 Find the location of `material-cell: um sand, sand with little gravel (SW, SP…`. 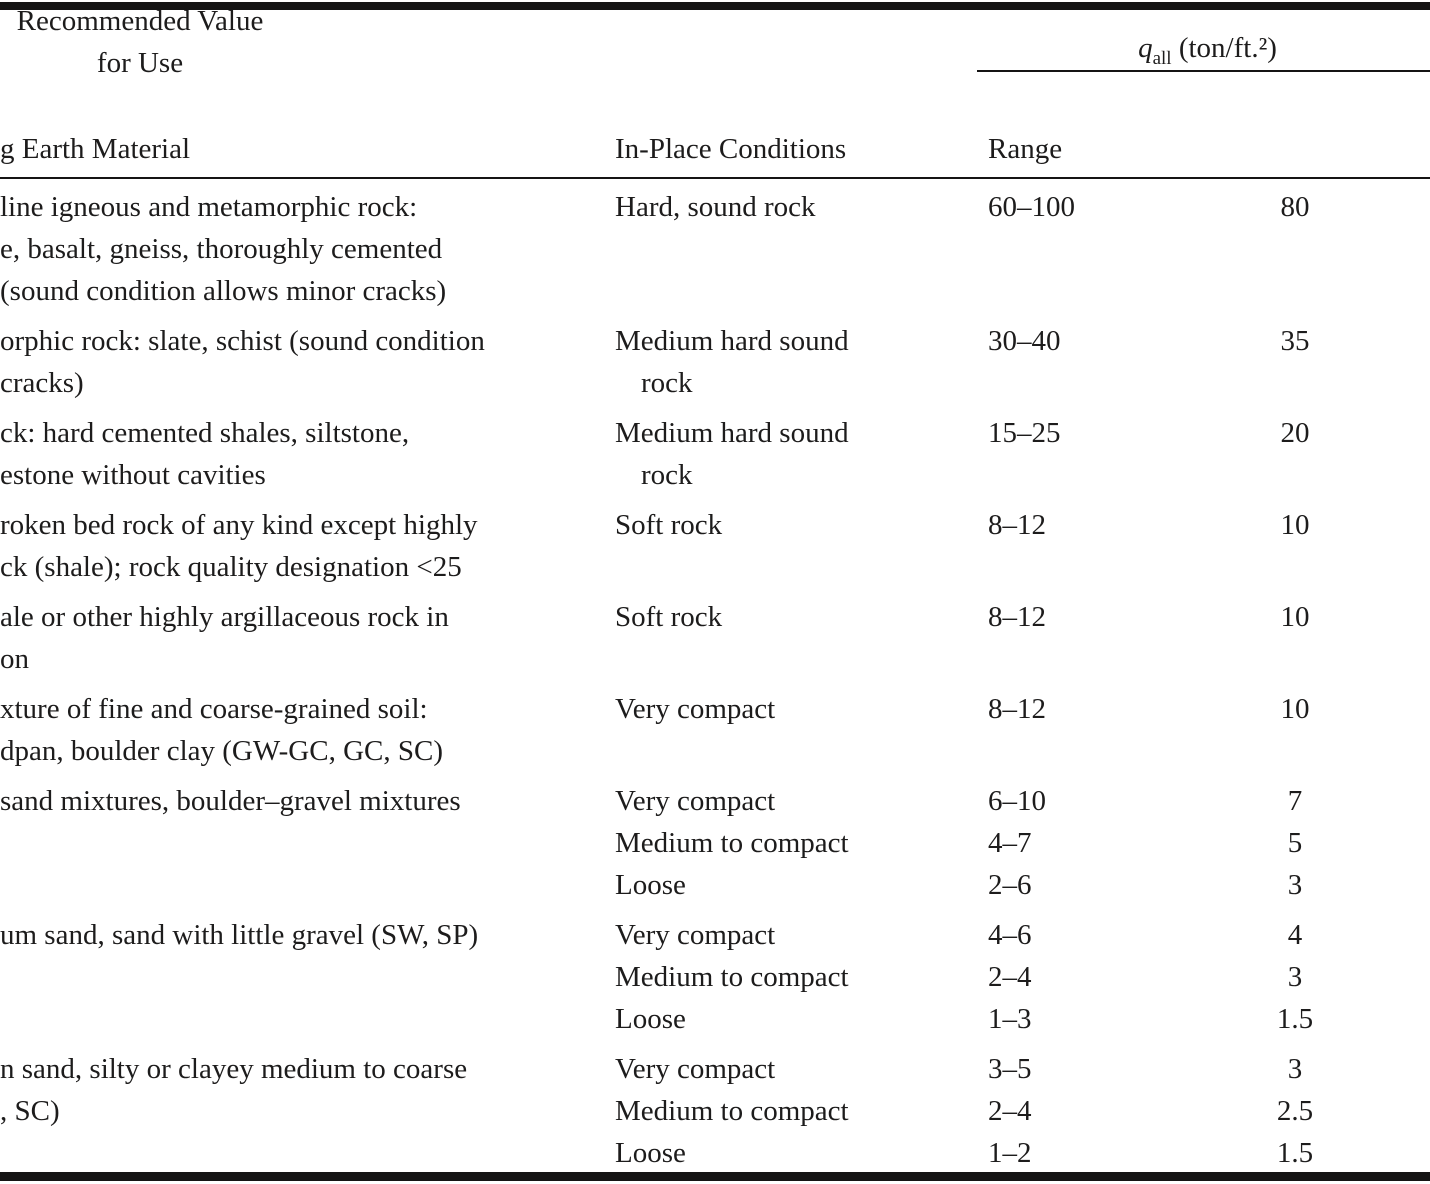

material-cell: um sand, sand with little gravel (SW, SP… is located at coordinates (307, 977).